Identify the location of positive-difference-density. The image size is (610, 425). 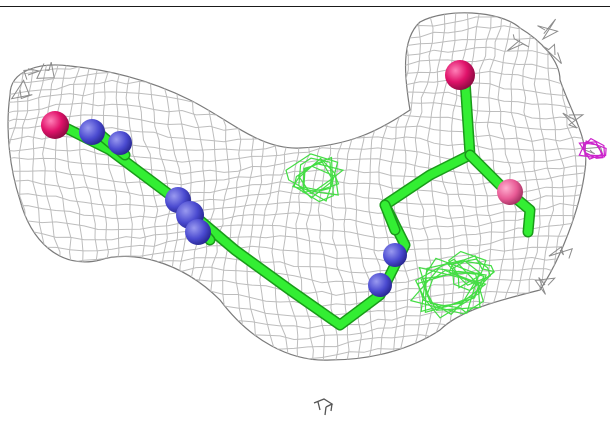
(390, 236).